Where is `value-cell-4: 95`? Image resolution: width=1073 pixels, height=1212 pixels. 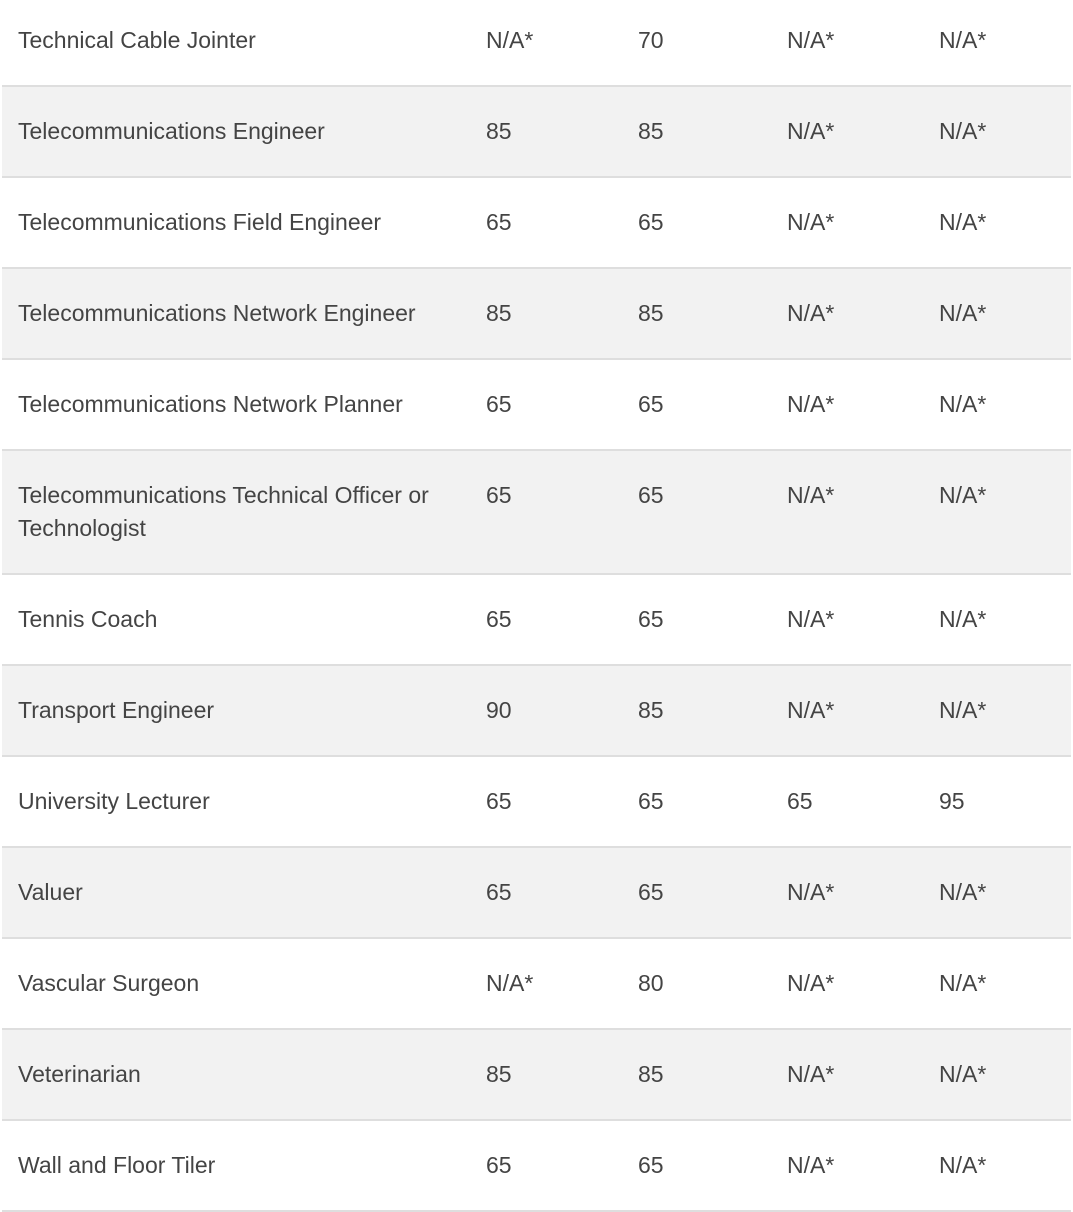
value-cell-4: 95 is located at coordinates (952, 801).